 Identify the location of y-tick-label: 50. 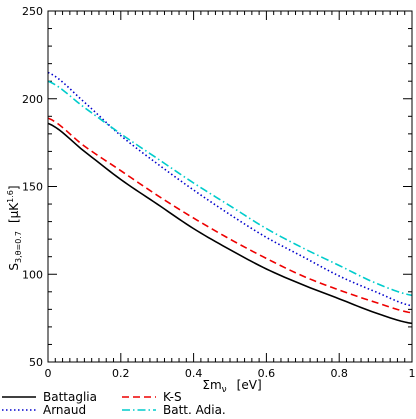
(36, 362).